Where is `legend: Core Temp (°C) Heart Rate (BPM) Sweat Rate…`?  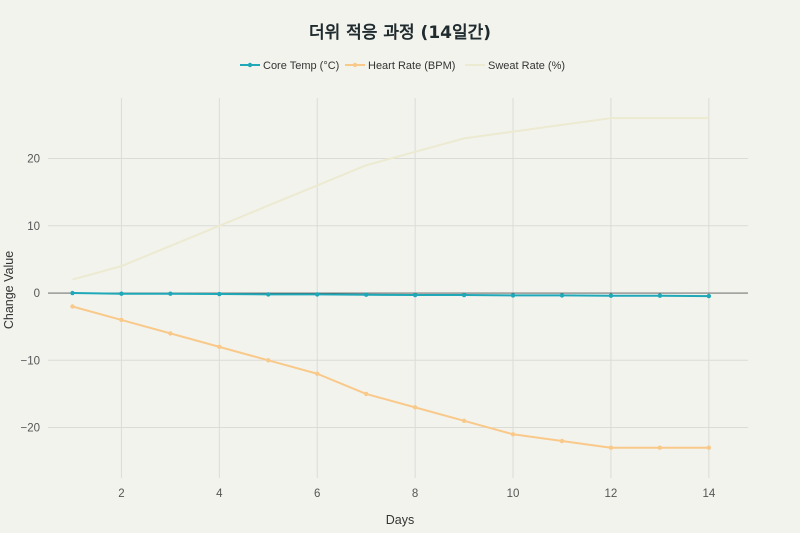 legend: Core Temp (°C) Heart Rate (BPM) Sweat Rate… is located at coordinates (402, 66).